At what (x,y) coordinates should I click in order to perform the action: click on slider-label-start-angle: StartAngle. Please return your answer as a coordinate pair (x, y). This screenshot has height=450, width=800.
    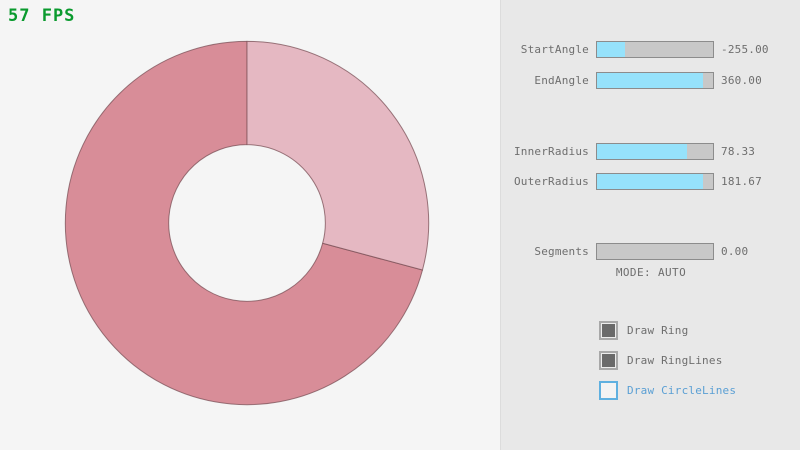
    Looking at the image, I should click on (554, 49).